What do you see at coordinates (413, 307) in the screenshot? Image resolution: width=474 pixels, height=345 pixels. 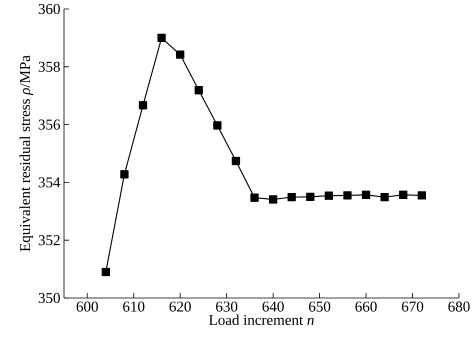 I see `x-tick-label: 670` at bounding box center [413, 307].